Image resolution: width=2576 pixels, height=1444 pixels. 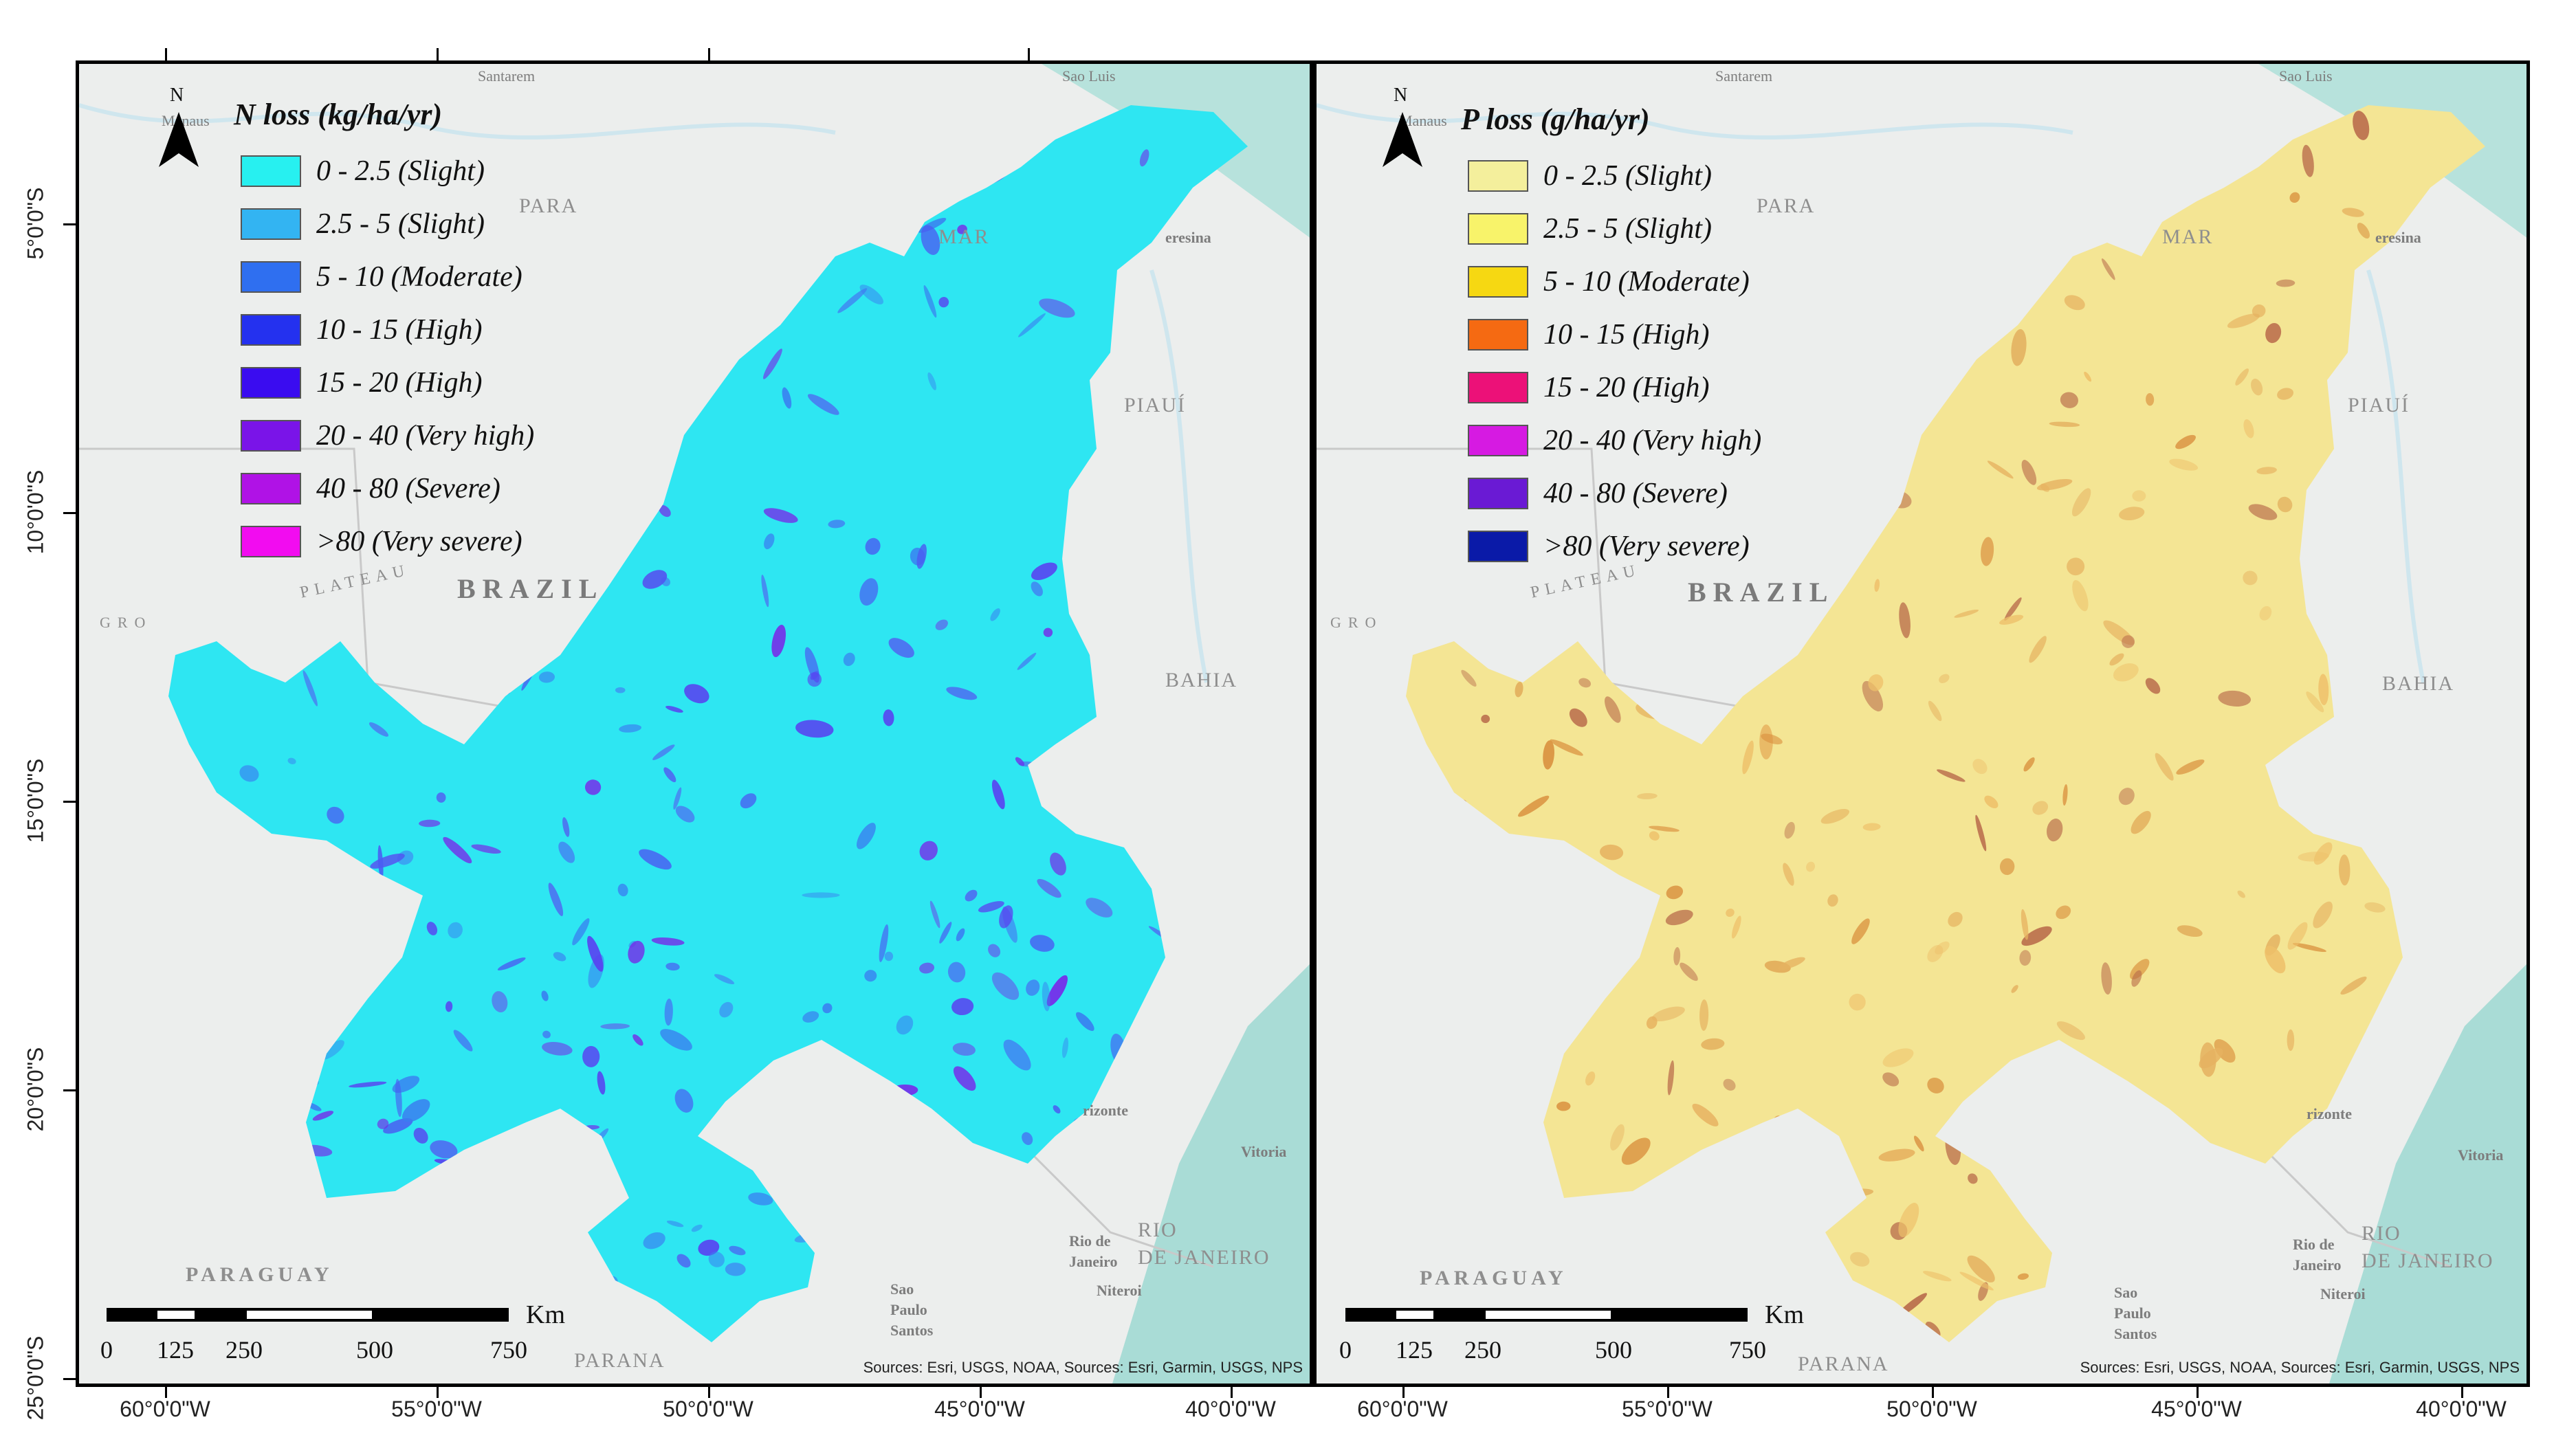 I want to click on place-vitoria: Vitoria, so click(x=2481, y=1155).